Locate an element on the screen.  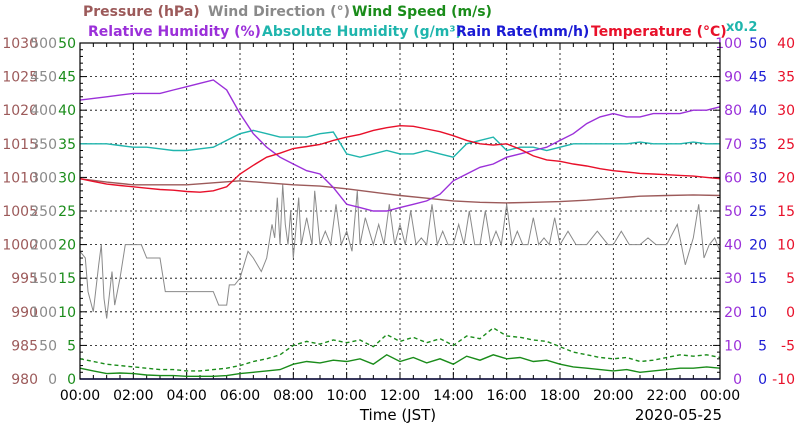
tick-label-temperature: 25 is located at coordinates (786, 145).